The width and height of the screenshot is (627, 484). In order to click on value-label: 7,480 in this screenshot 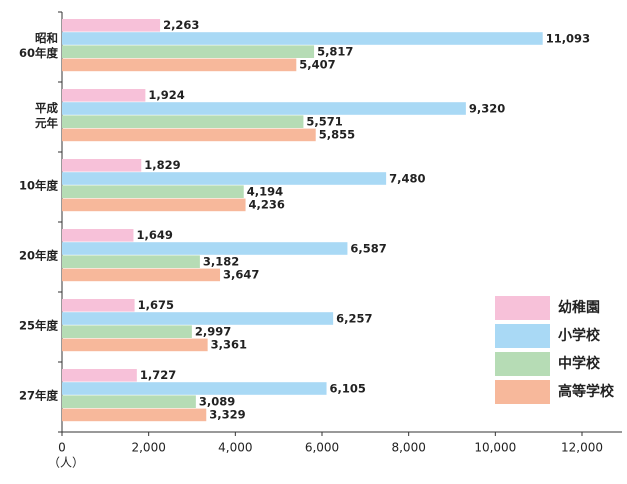, I will do `click(407, 178)`.